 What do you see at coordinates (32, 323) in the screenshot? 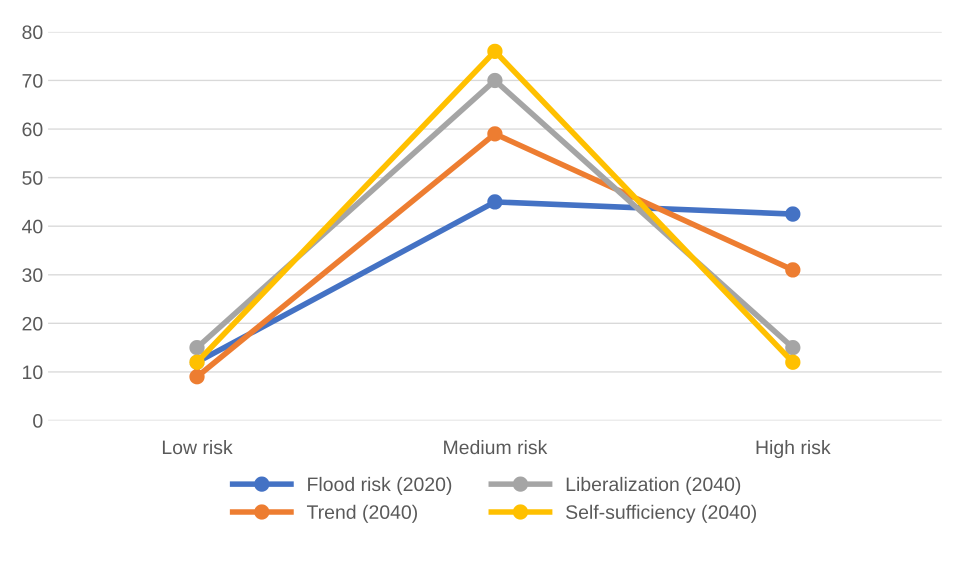
I see `y-tick-label: 20` at bounding box center [32, 323].